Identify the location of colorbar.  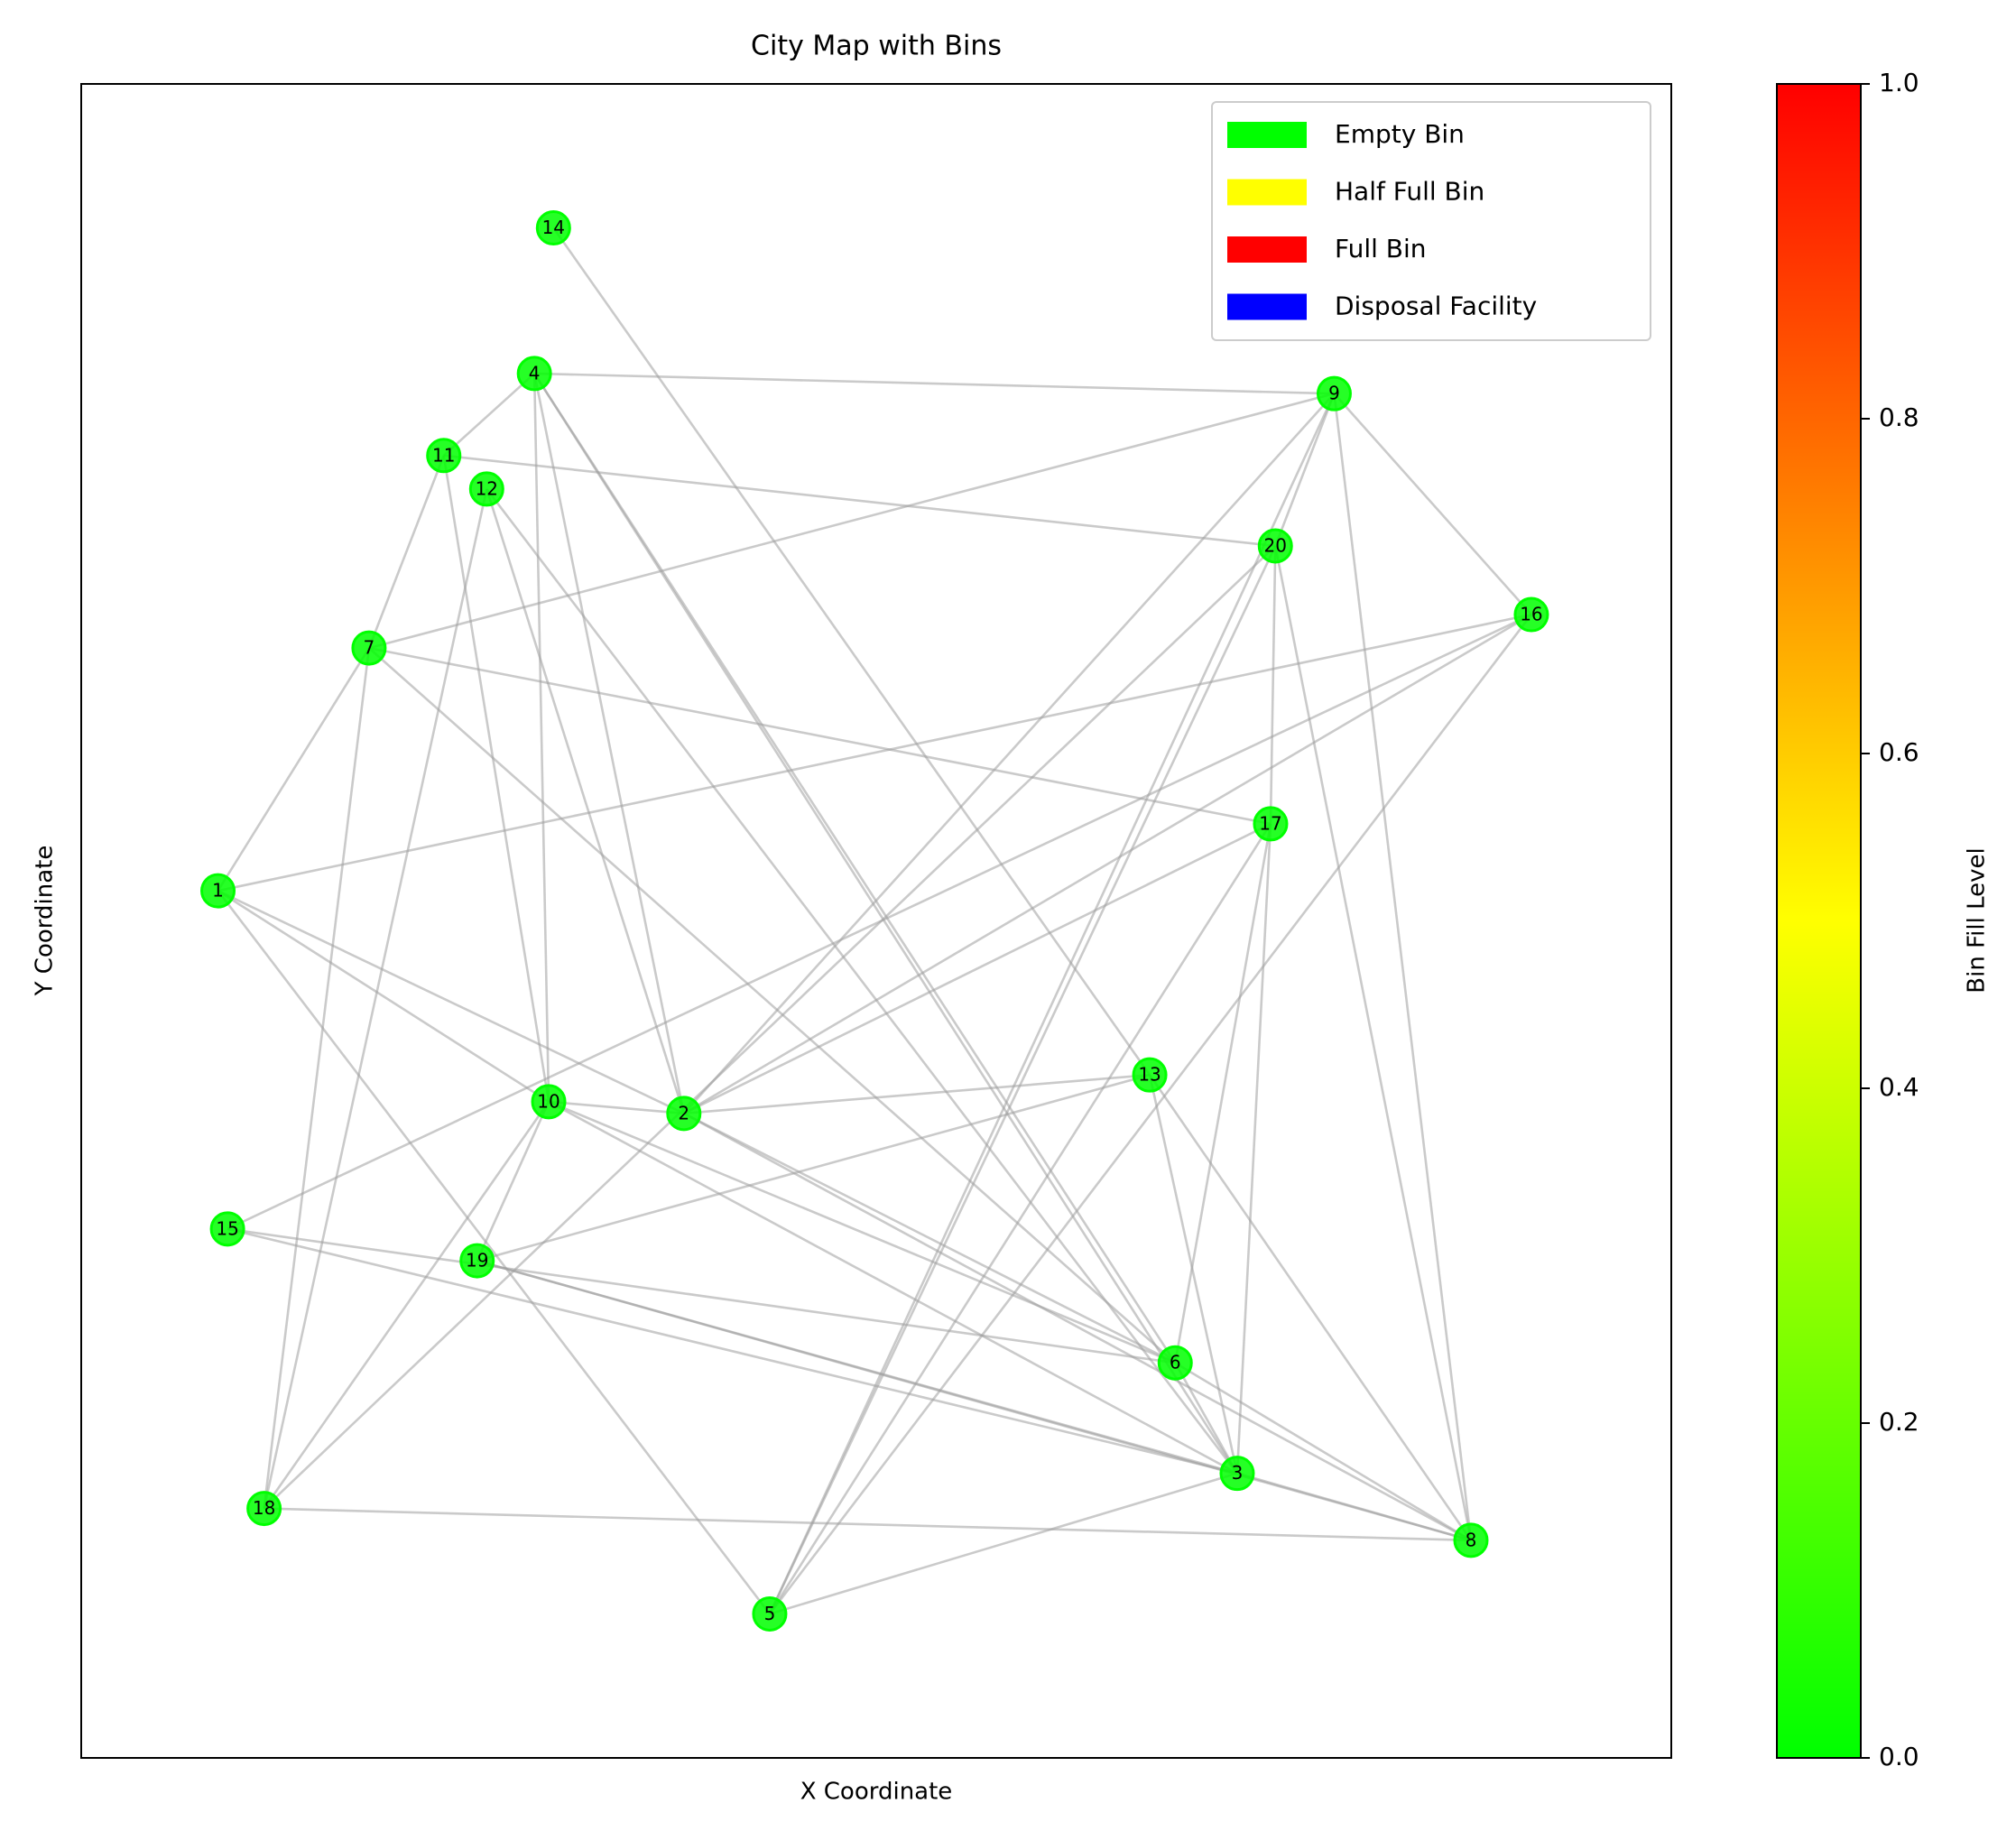
(1819, 921).